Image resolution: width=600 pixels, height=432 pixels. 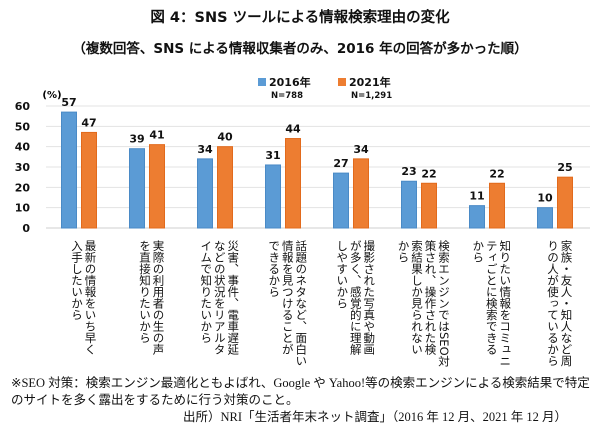 I want to click on y-tick-label: 40, so click(x=23, y=147).